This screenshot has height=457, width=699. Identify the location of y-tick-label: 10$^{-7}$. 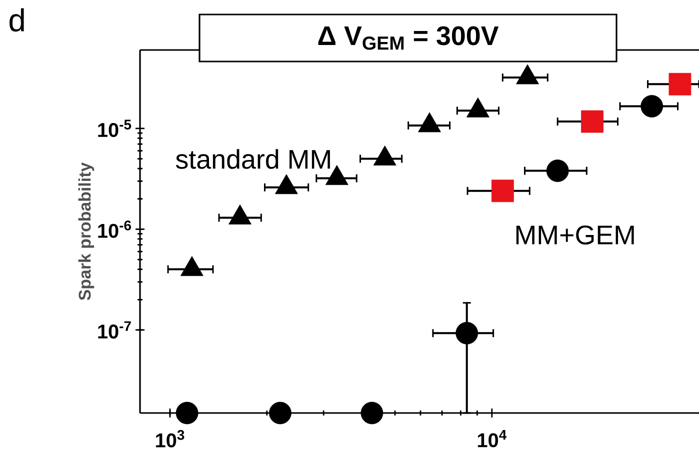
(114, 330).